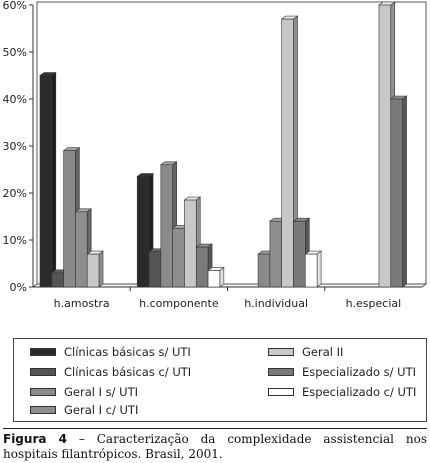 This screenshot has width=430, height=463. What do you see at coordinates (15, 240) in the screenshot?
I see `y-tick-label: 10%` at bounding box center [15, 240].